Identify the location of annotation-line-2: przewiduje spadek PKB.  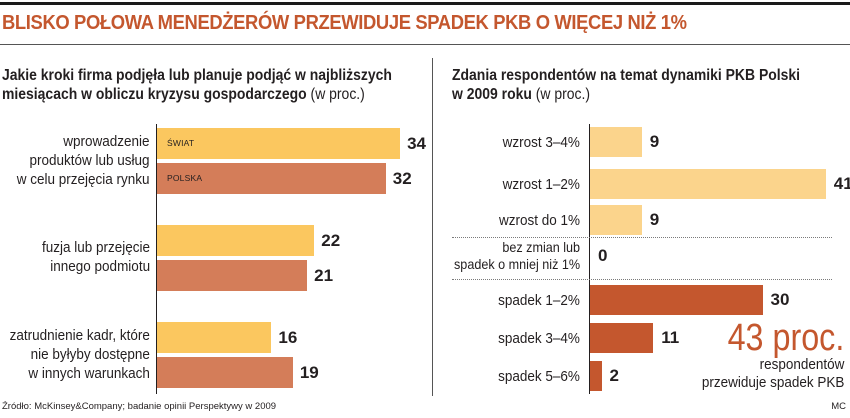
(772, 382).